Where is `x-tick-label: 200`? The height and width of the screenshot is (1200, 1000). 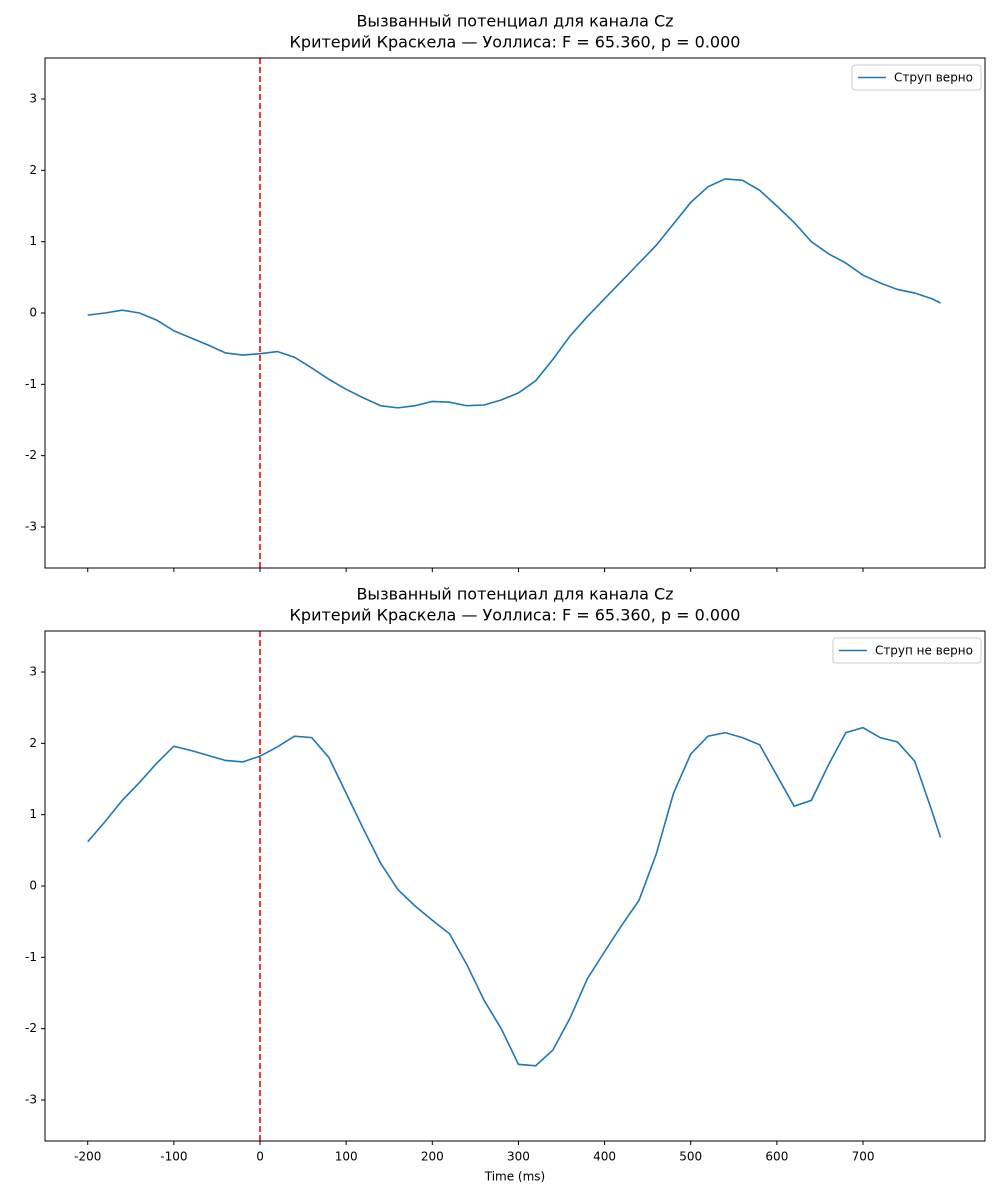
x-tick-label: 200 is located at coordinates (432, 1157).